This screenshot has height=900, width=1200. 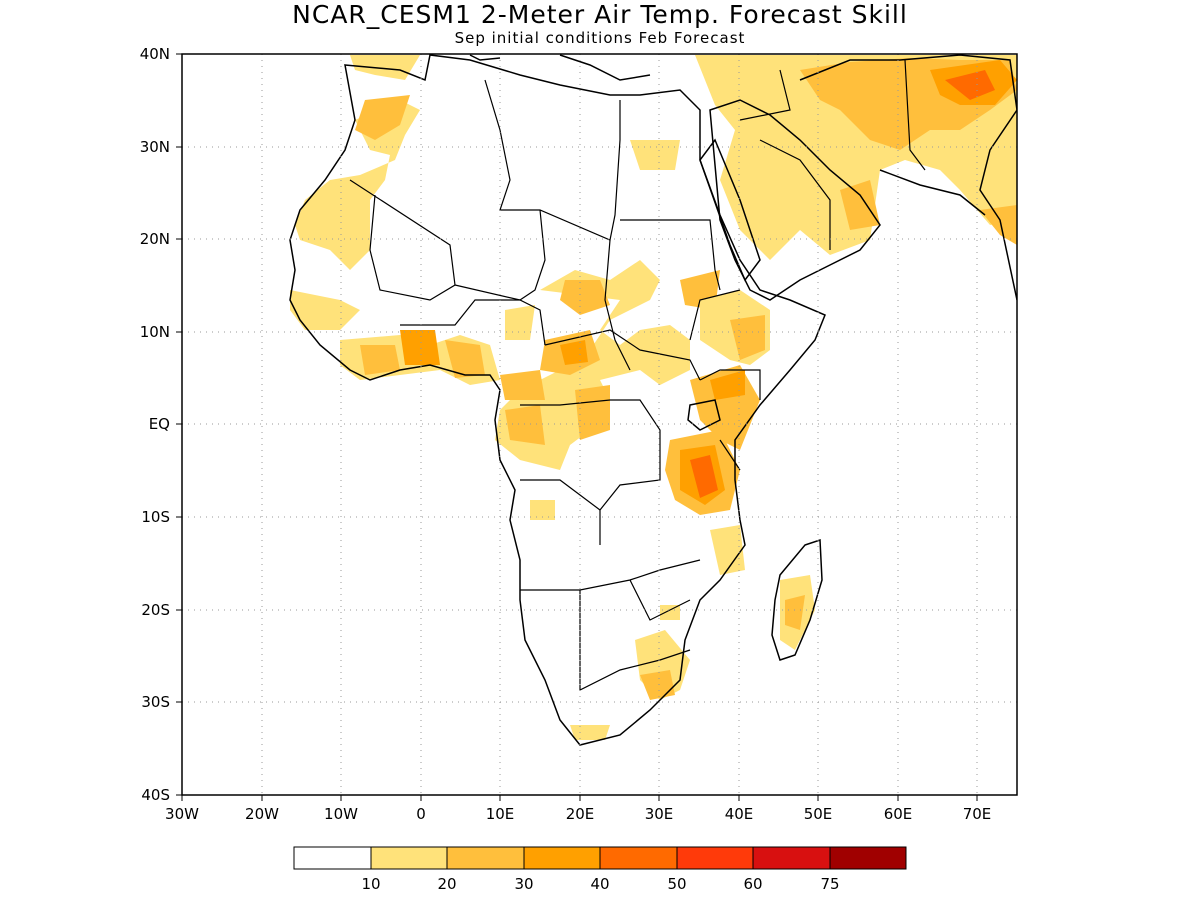 I want to click on lat-tick-label: EQ, so click(x=159, y=424).